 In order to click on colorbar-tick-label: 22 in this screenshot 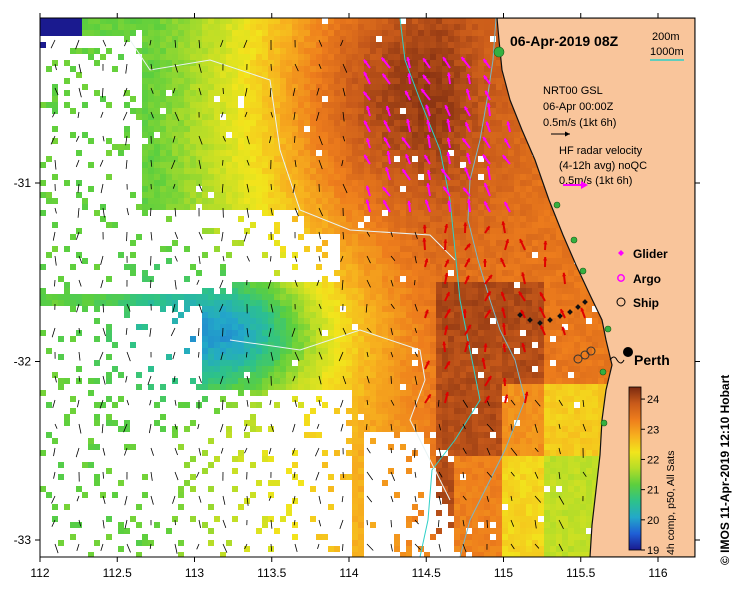, I will do `click(653, 460)`.